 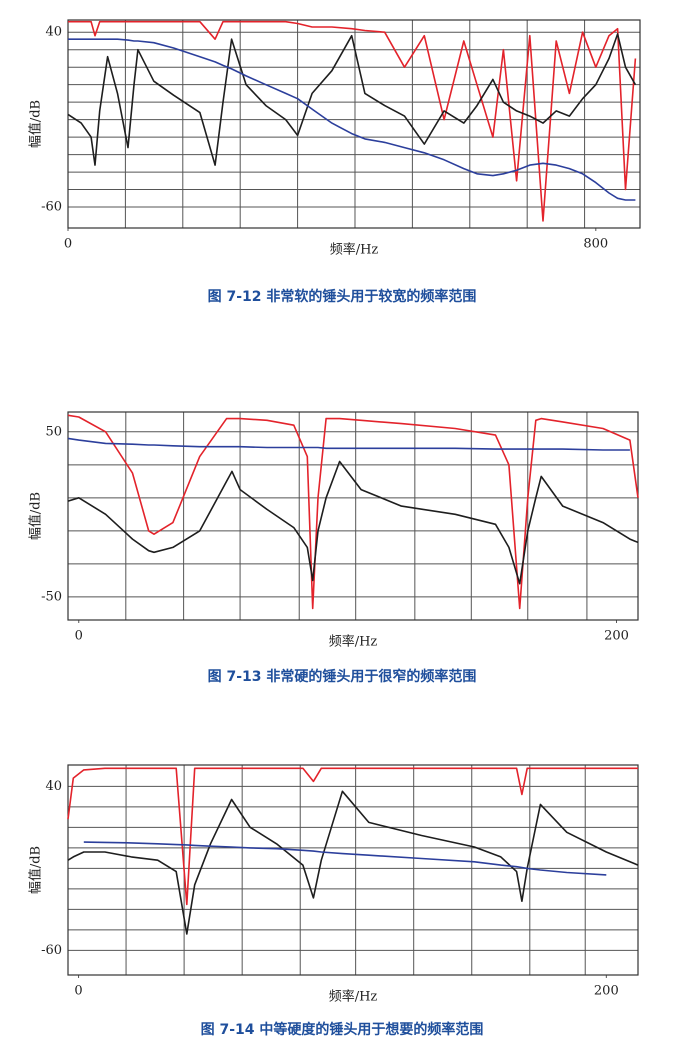 I want to click on x-tick-label: 800, so click(x=595, y=244).